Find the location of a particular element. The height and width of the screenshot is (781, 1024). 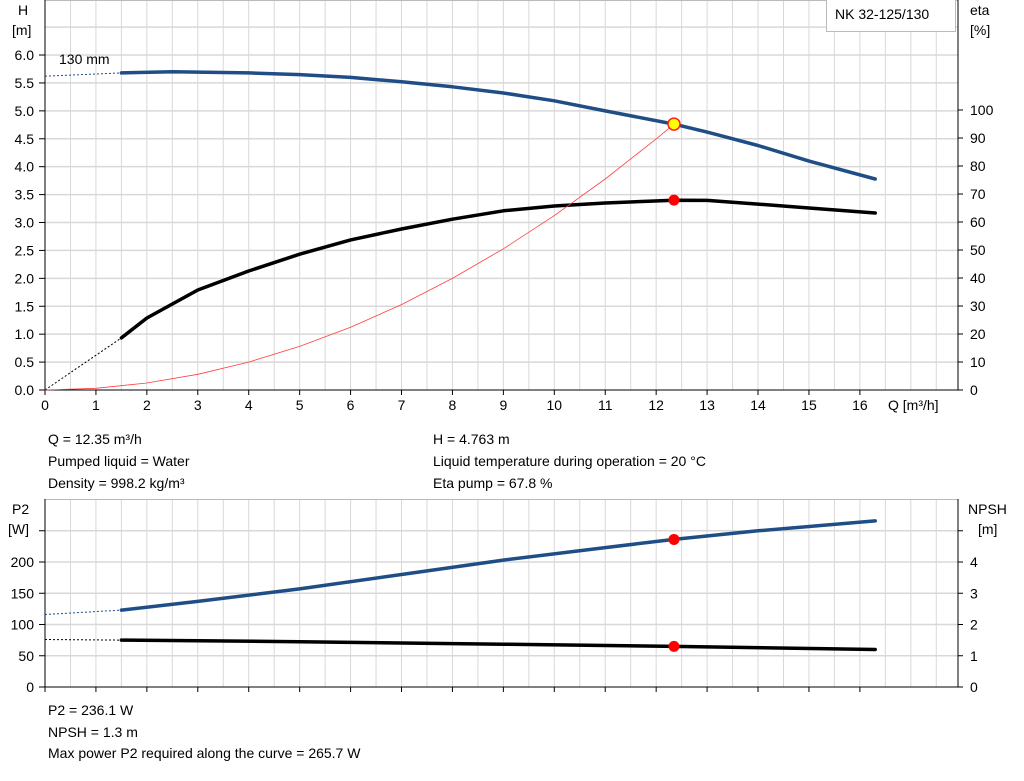

y-tick-label-left: 0.5 is located at coordinates (25, 362).